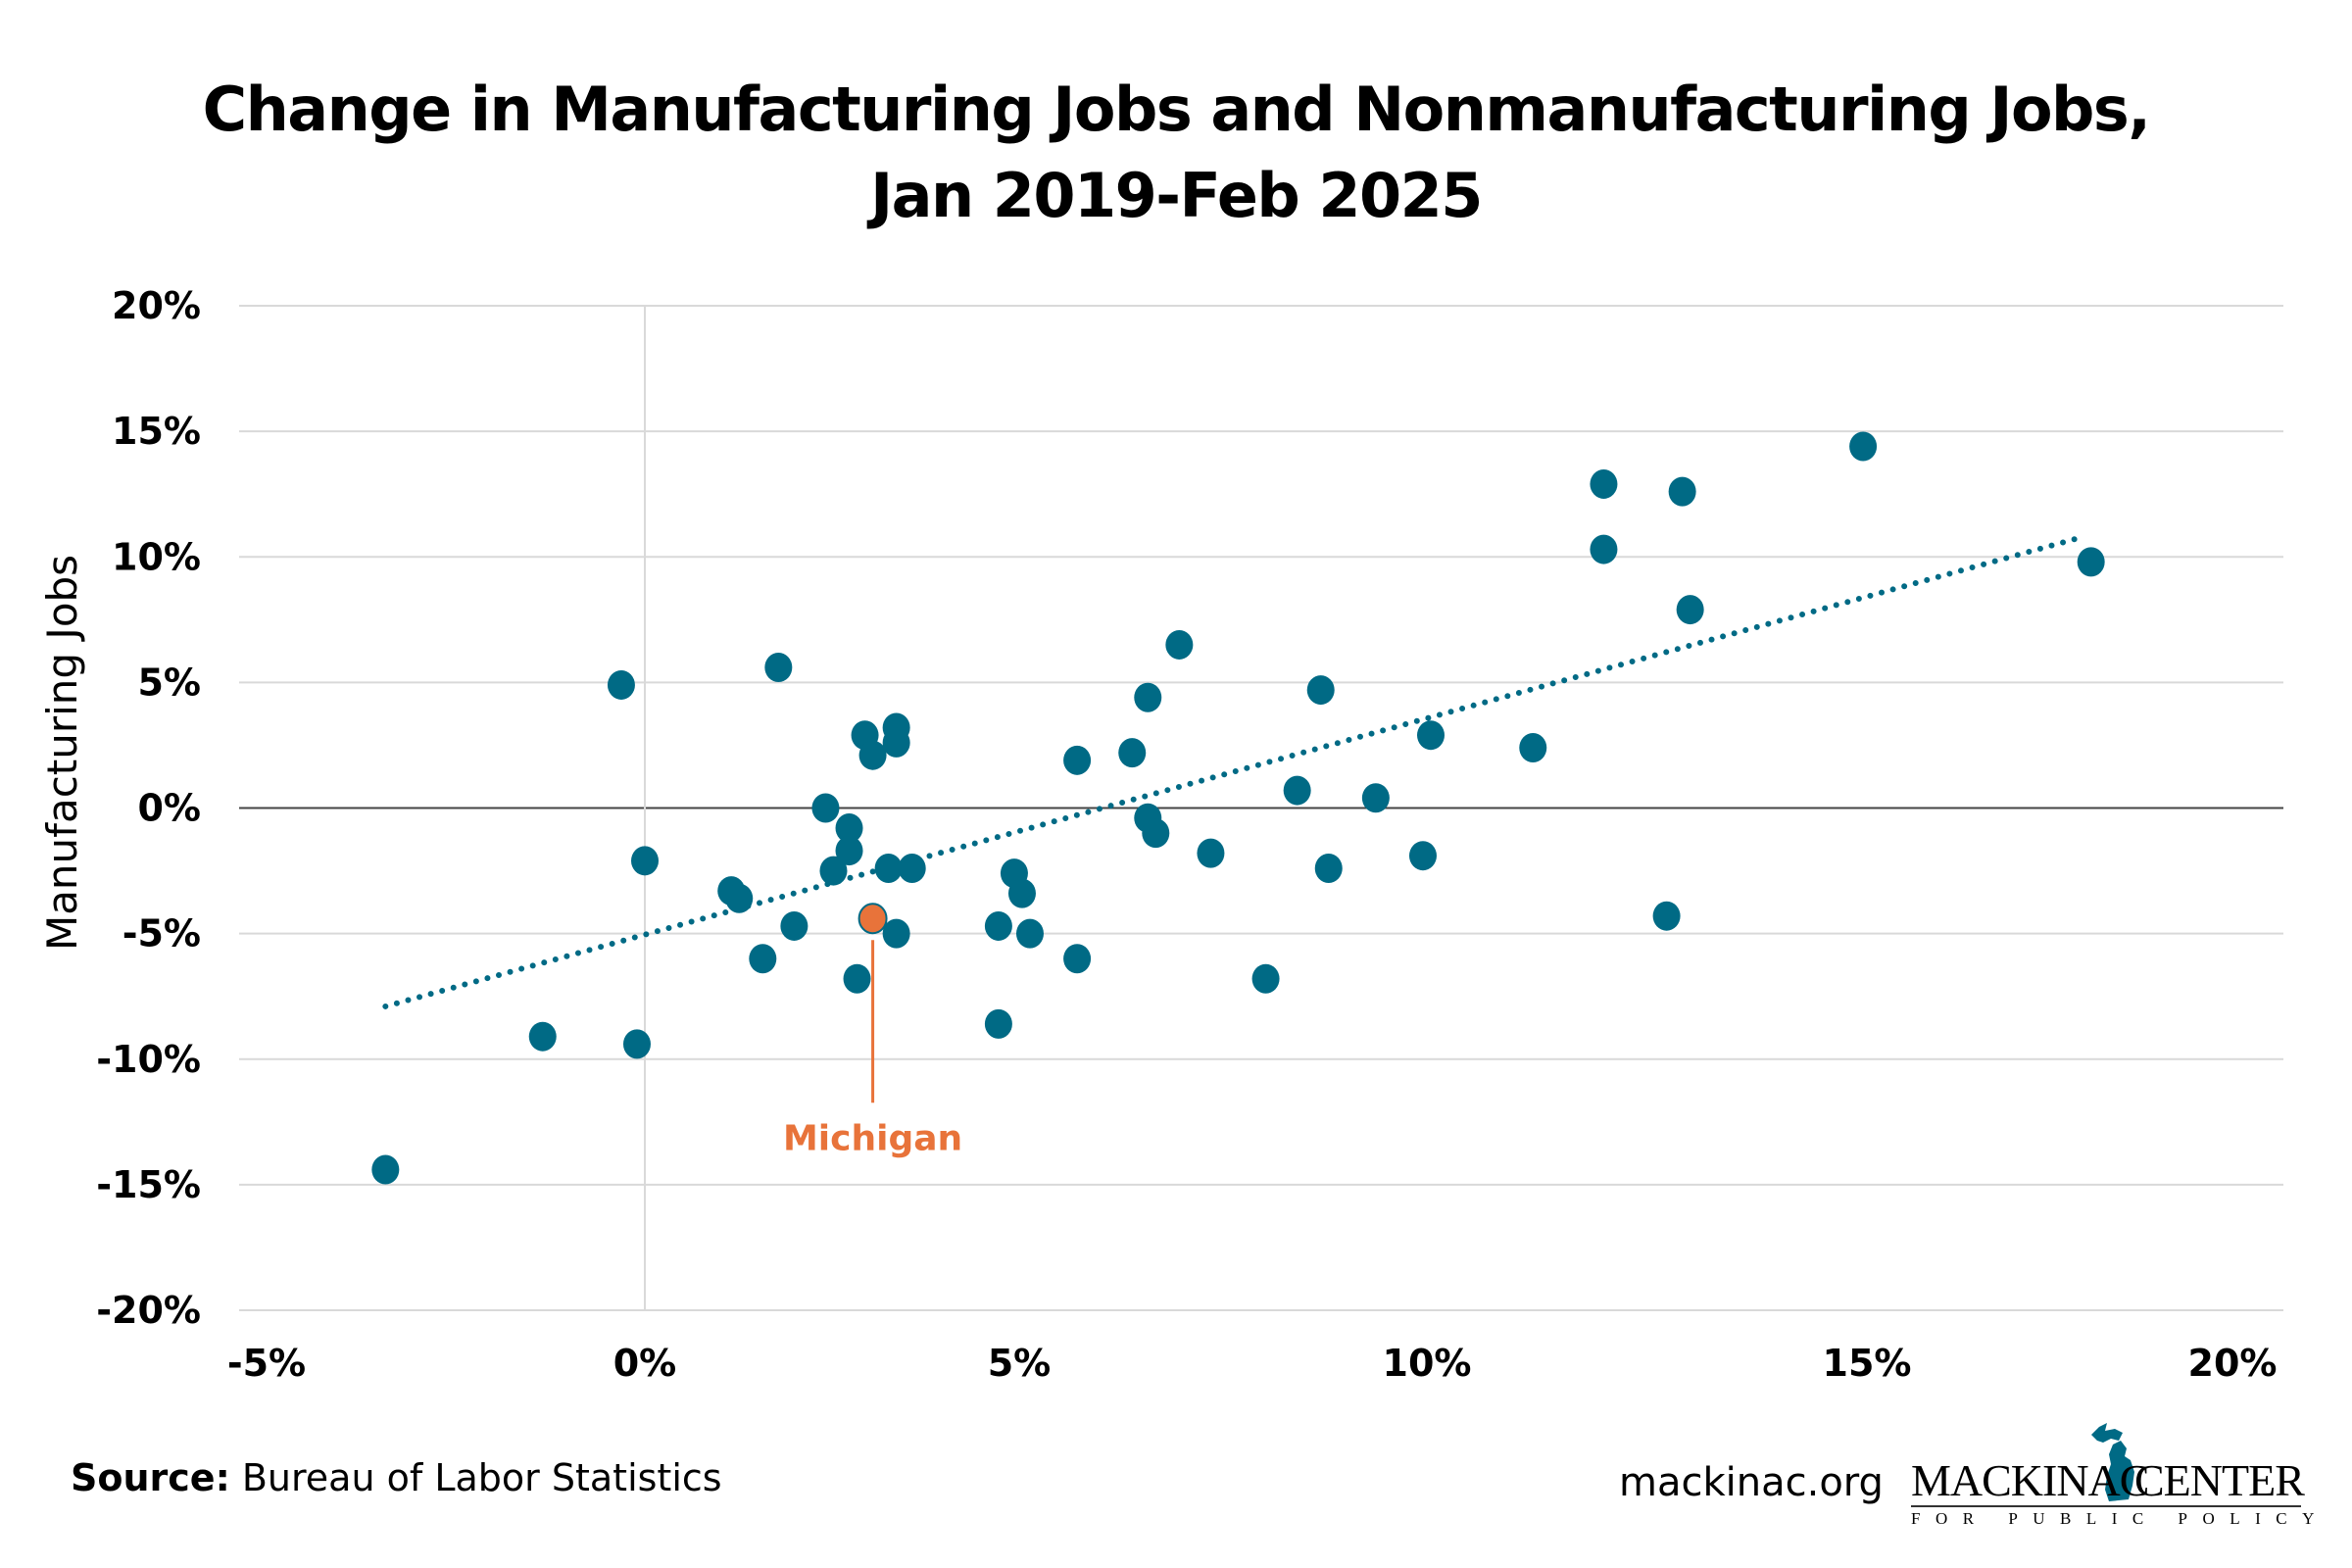 This screenshot has width=2352, height=1568. I want to click on y-tick-label: 10%, so click(156, 556).